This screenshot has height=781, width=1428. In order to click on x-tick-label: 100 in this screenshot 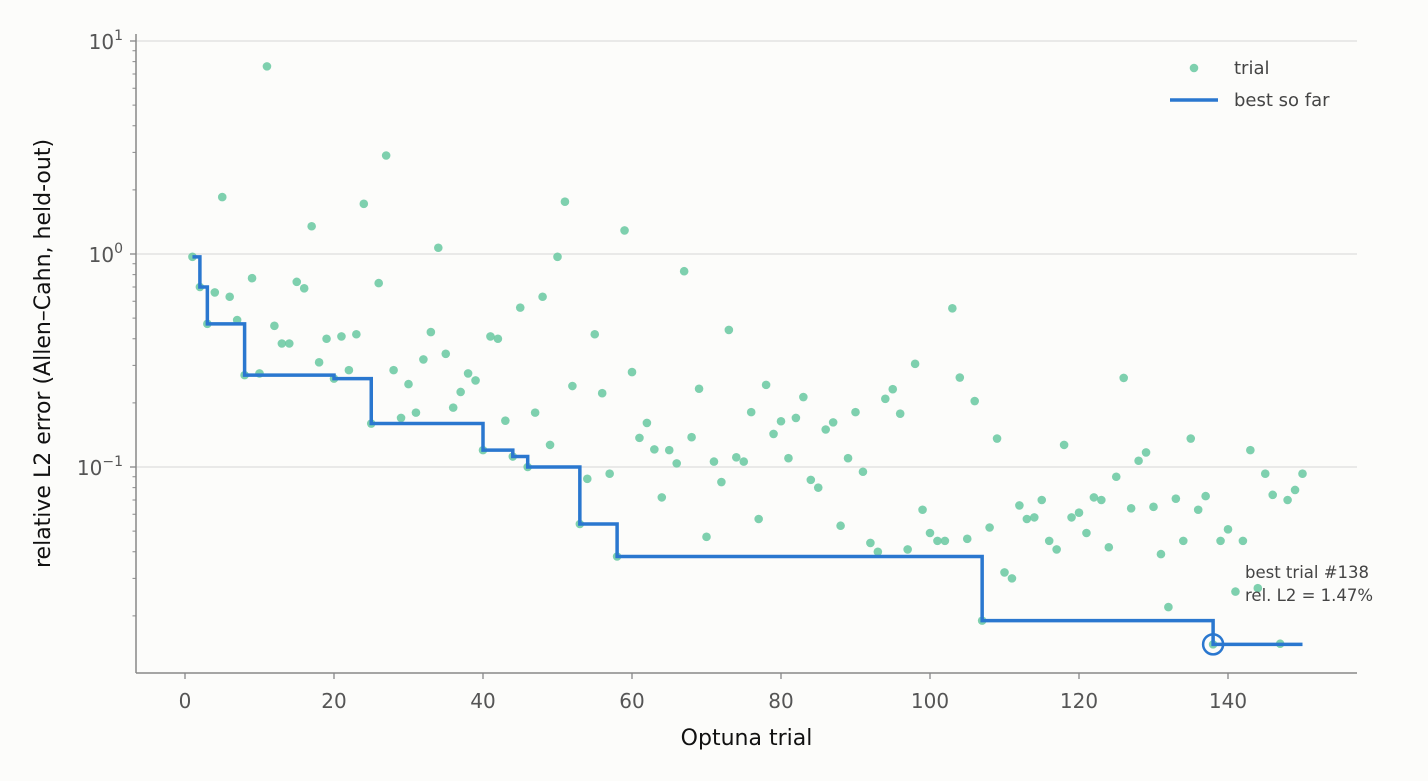, I will do `click(930, 701)`.